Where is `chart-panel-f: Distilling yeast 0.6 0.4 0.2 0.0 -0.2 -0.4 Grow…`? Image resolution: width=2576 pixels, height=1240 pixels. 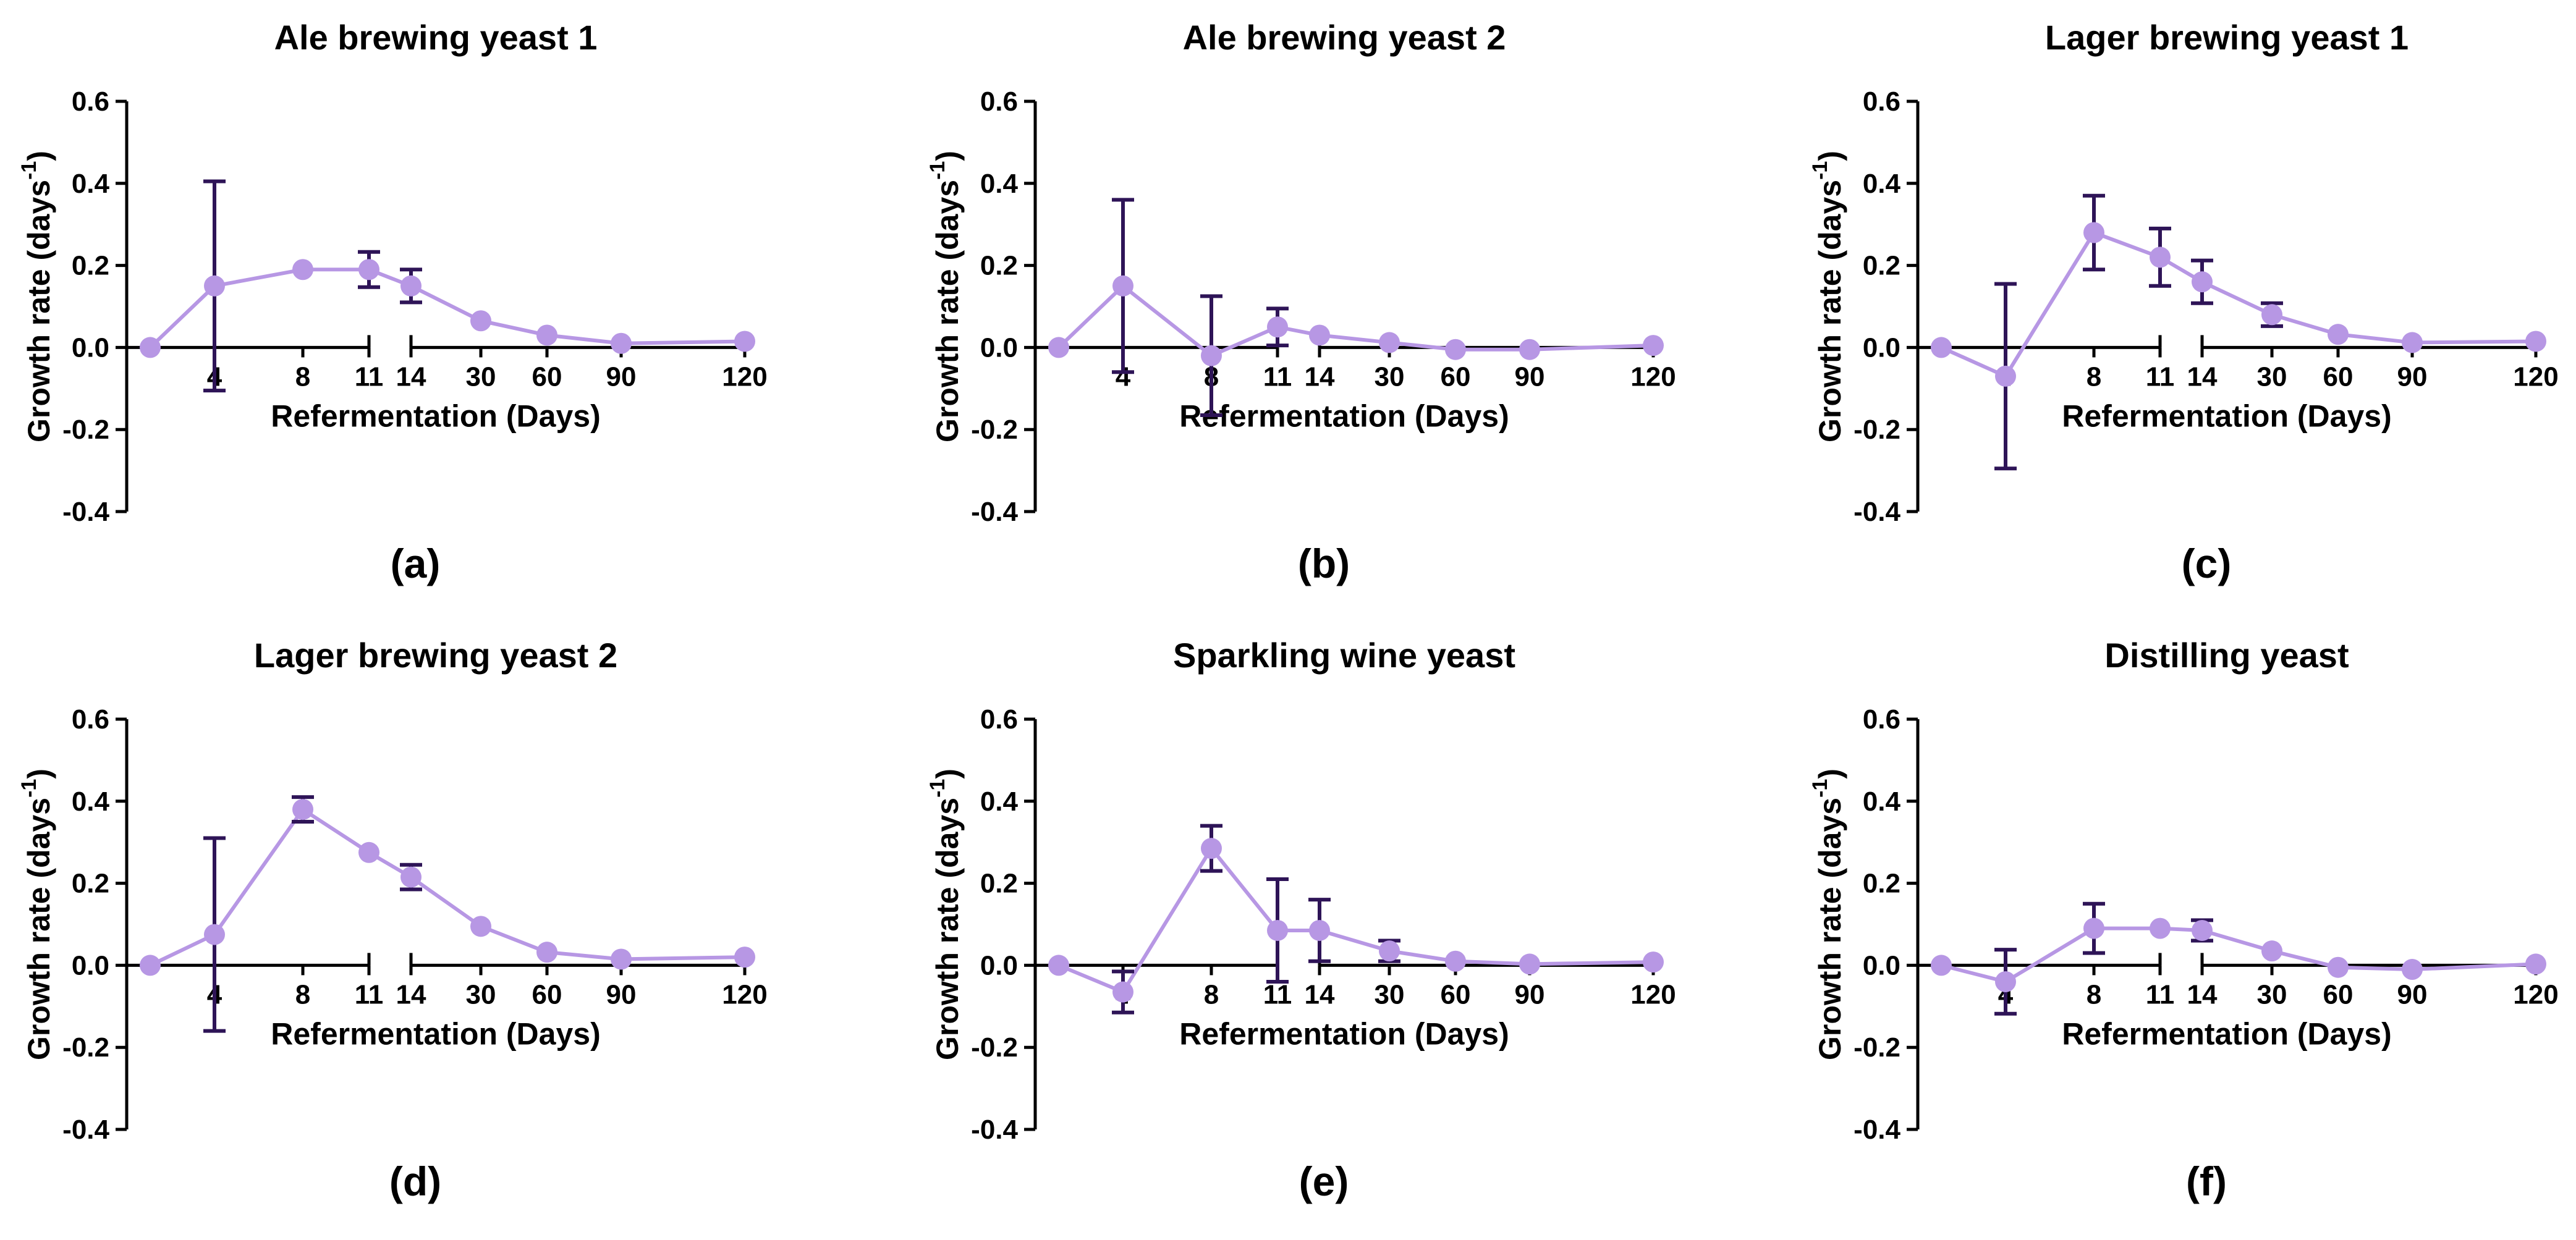
chart-panel-f: Distilling yeast 0.6 0.4 0.2 0.0 -0.2 -0.4 Grow… is located at coordinates (2183, 920).